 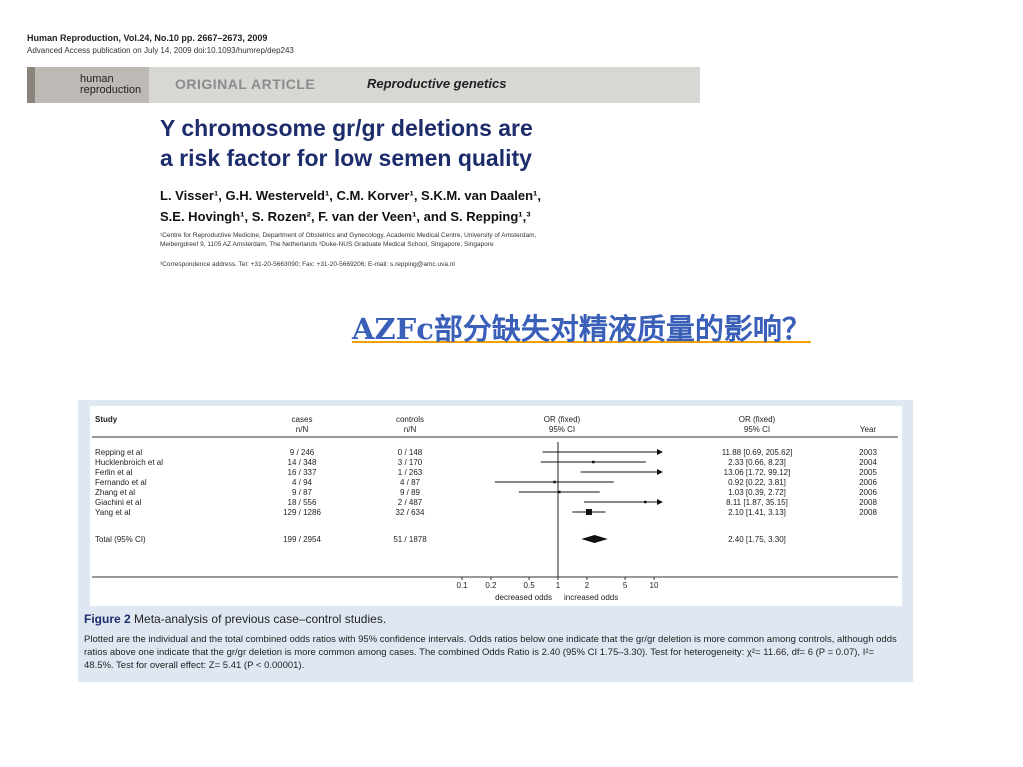 I want to click on study-cases: 18 / 556, so click(x=302, y=502).